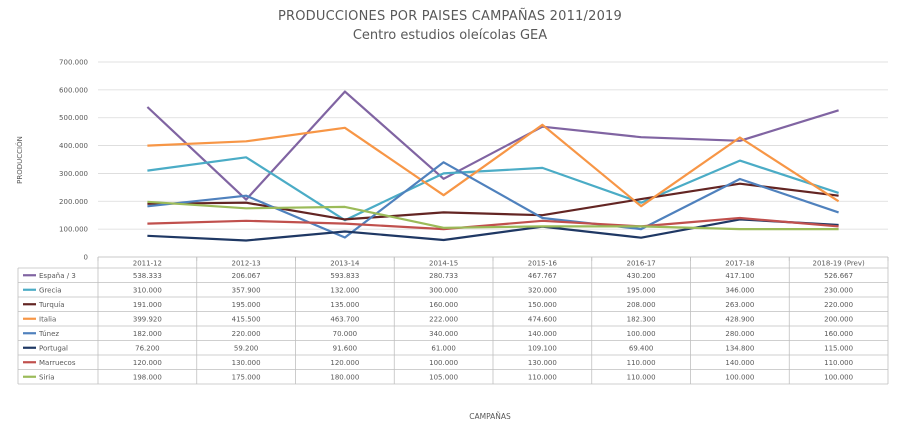  Describe the element at coordinates (73, 202) in the screenshot. I see `y-tick-label: 200.000` at that location.